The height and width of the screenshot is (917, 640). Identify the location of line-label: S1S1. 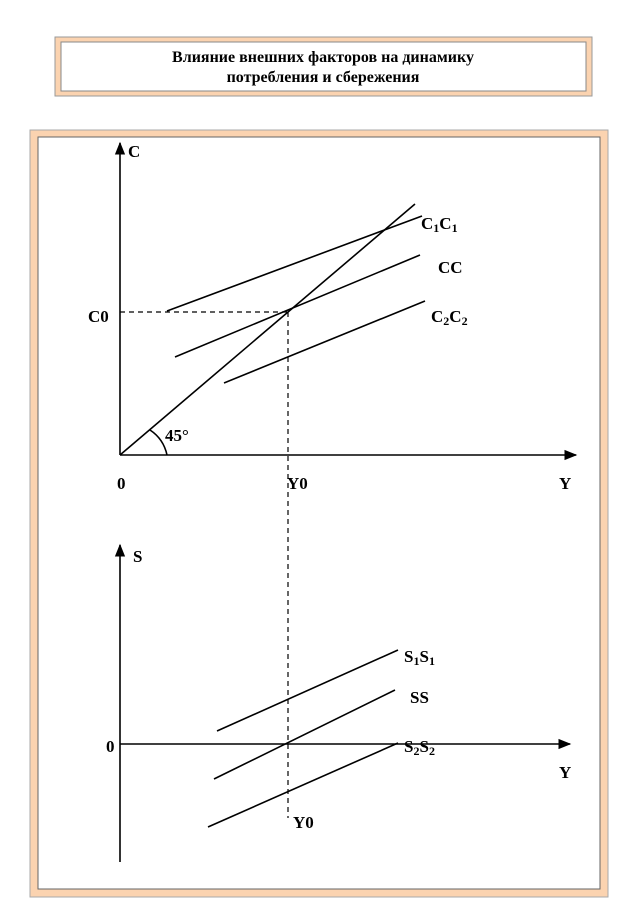
(419, 657).